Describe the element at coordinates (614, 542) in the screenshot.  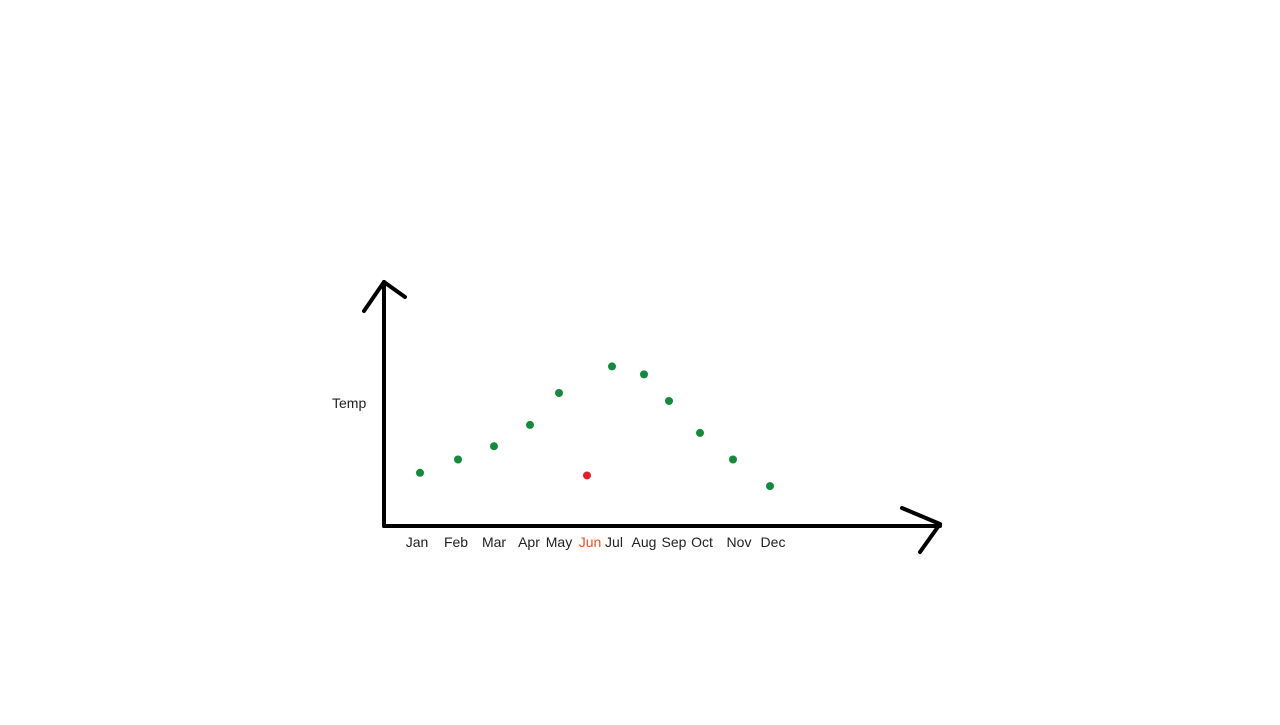
I see `x-tick-label-jul: Jul` at that location.